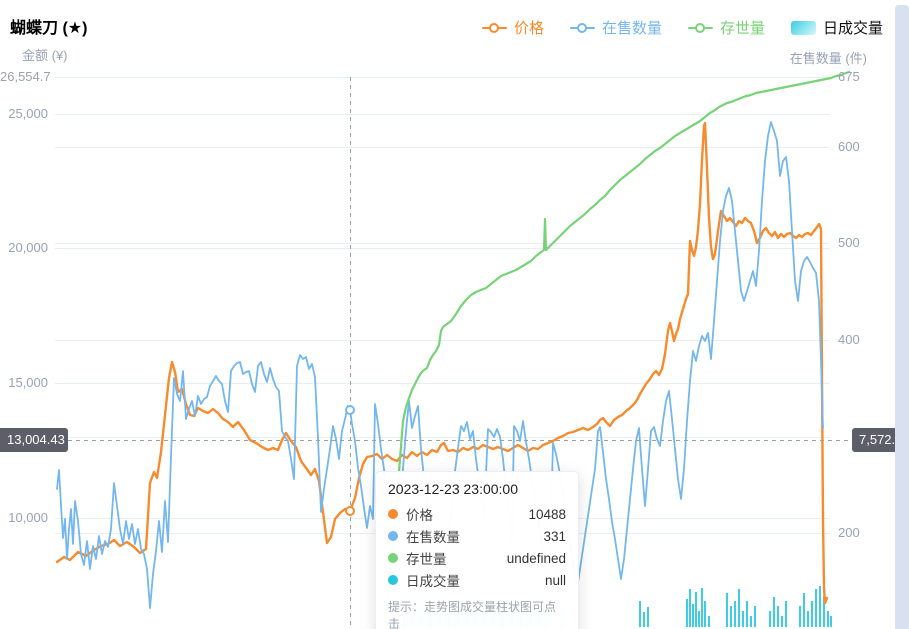  What do you see at coordinates (743, 28) in the screenshot?
I see `legend-label: 存世量` at bounding box center [743, 28].